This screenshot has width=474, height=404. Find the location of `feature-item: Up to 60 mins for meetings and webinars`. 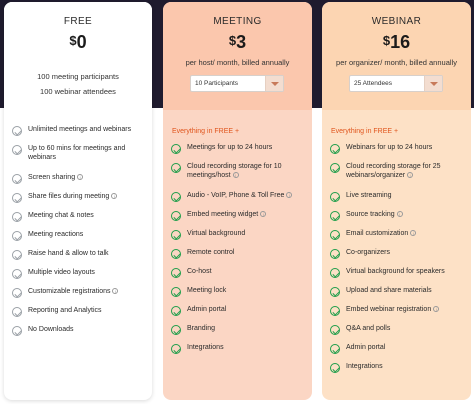

feature-item: Up to 60 mins for meetings and webinars is located at coordinates (80, 158).